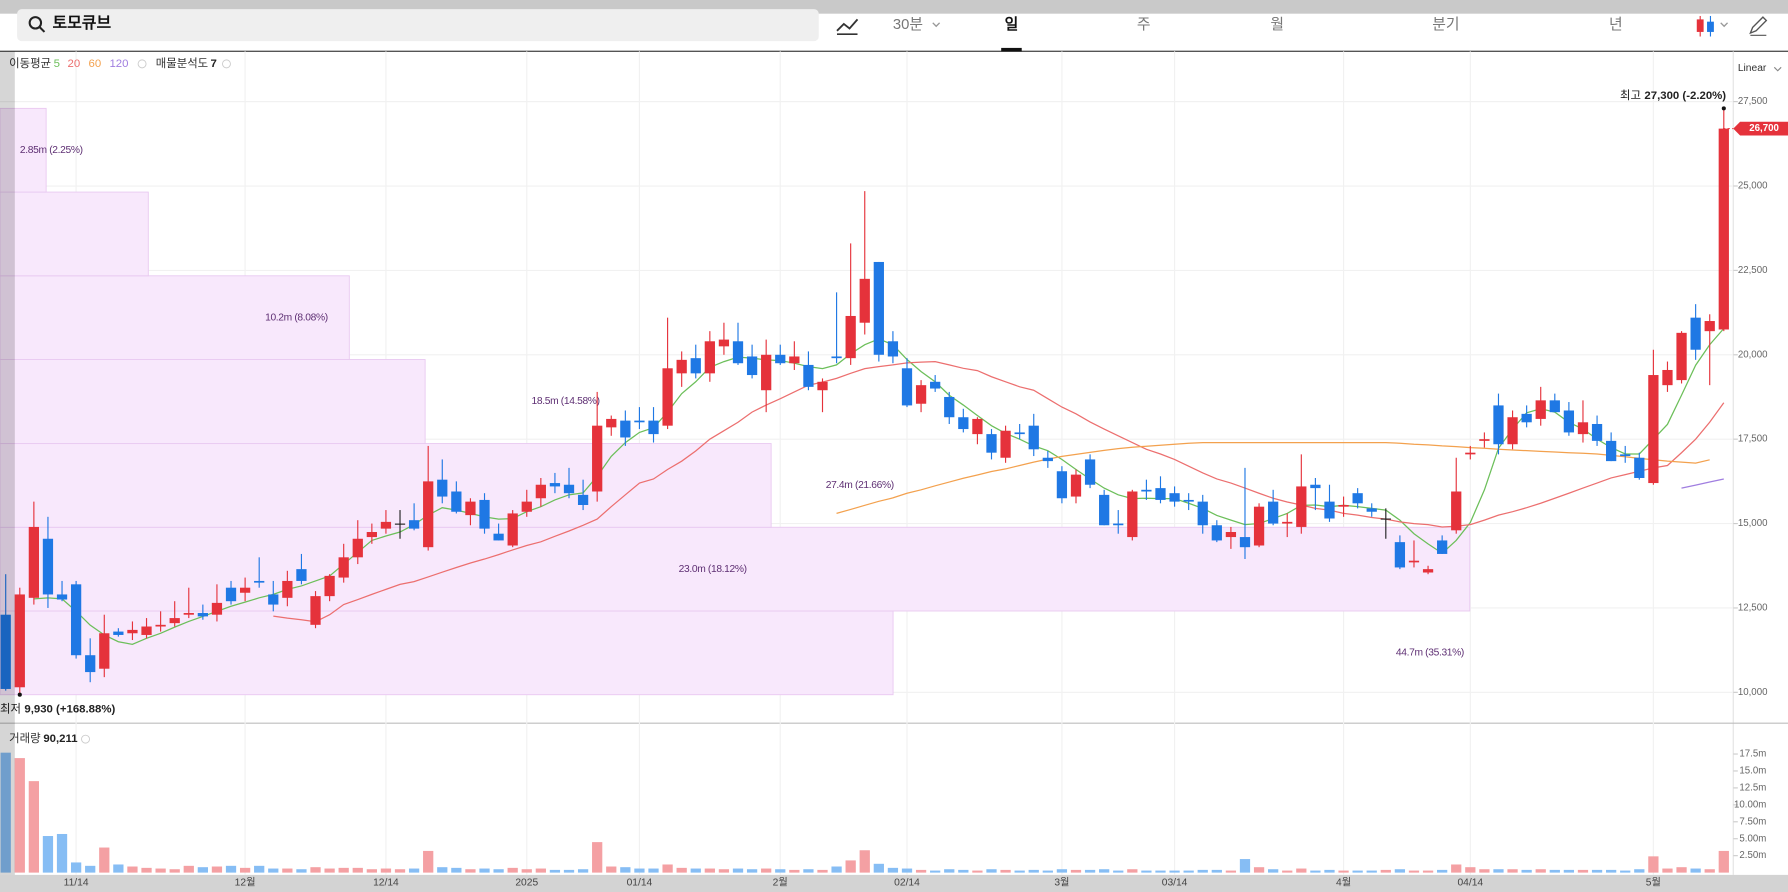 This screenshot has height=892, width=1788. Describe the element at coordinates (1277, 24) in the screenshot. I see `period-tab: 월` at that location.